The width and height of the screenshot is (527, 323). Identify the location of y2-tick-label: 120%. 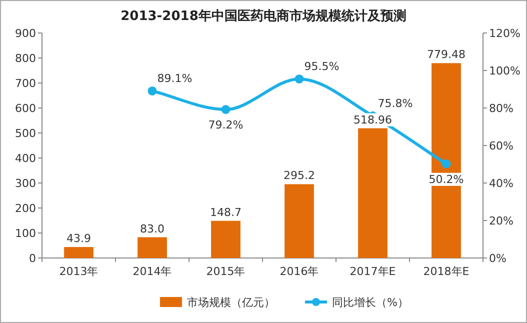
(504, 33).